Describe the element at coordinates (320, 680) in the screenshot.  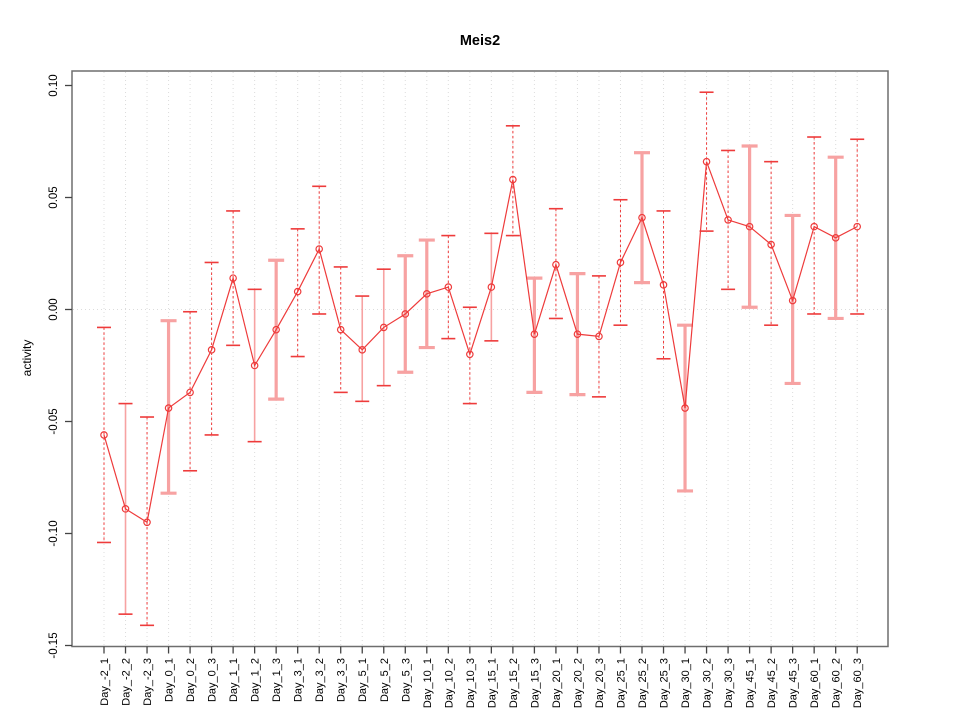
I see `x-tick-label: Day_3_2` at that location.